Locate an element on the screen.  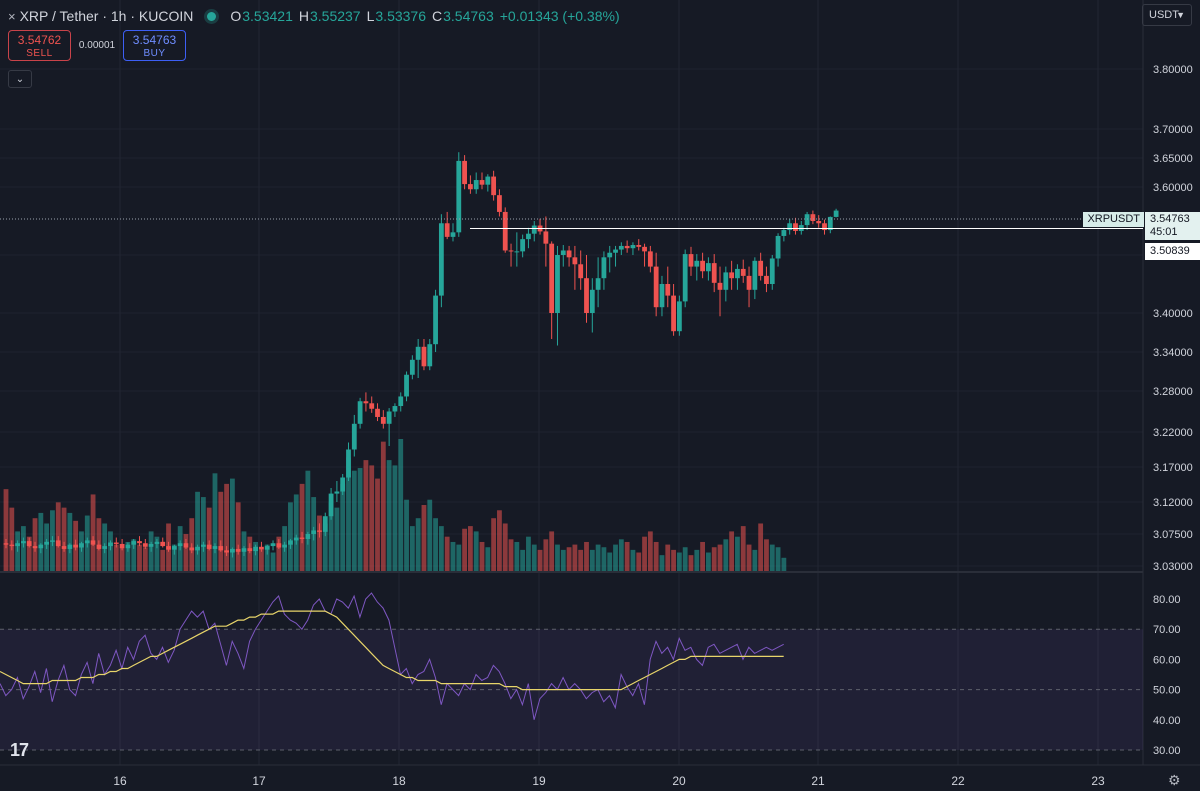
low-value: 3.53376 is located at coordinates (400, 16).